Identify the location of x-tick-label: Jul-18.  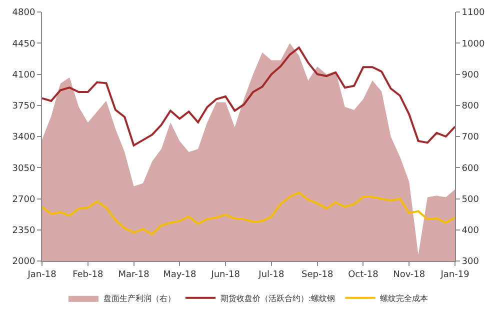
(271, 275).